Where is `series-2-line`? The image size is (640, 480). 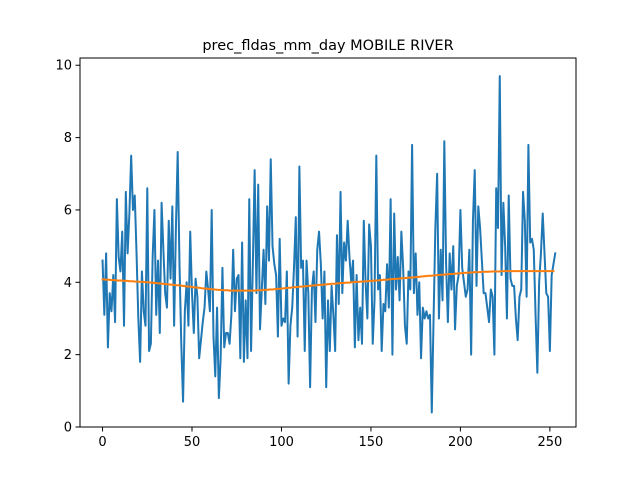
series-2-line is located at coordinates (328, 281).